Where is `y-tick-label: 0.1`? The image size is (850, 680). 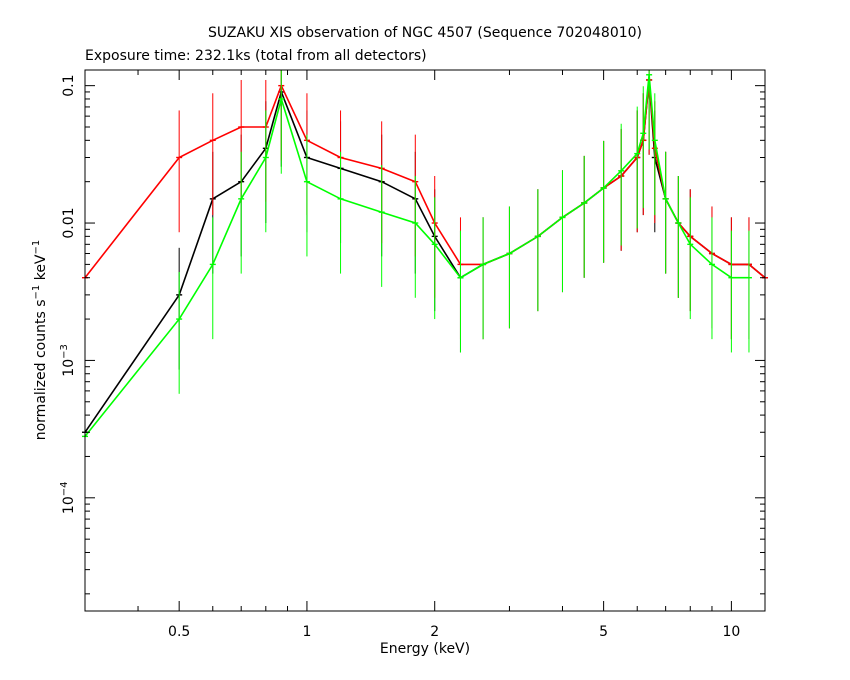
y-tick-label: 0.1 is located at coordinates (69, 86).